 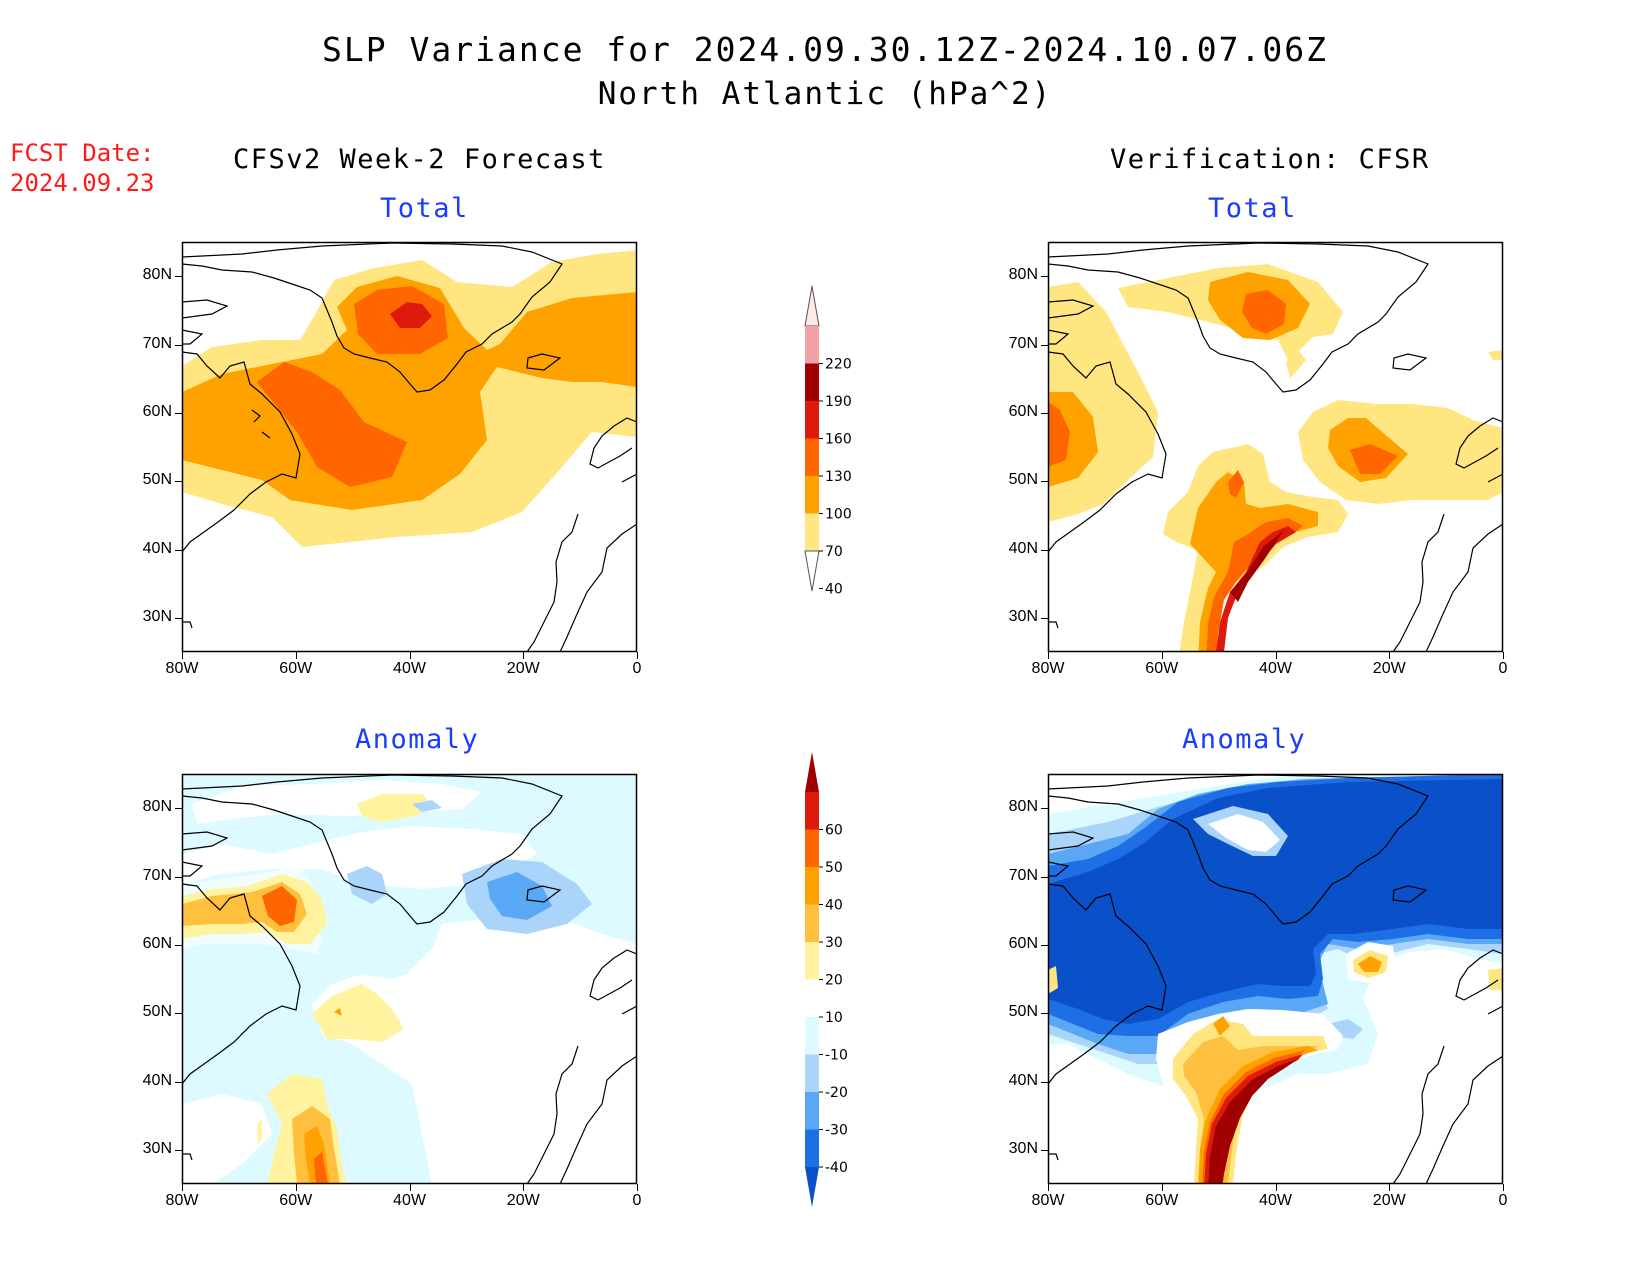 What do you see at coordinates (1270, 159) in the screenshot?
I see `verification-column-title: Verification: CFSR` at bounding box center [1270, 159].